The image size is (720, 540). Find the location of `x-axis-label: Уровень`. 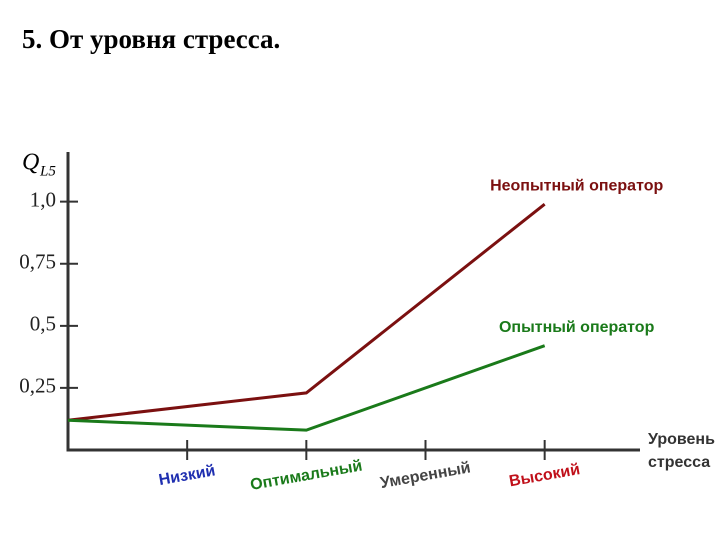

x-axis-label: Уровень is located at coordinates (681, 439).